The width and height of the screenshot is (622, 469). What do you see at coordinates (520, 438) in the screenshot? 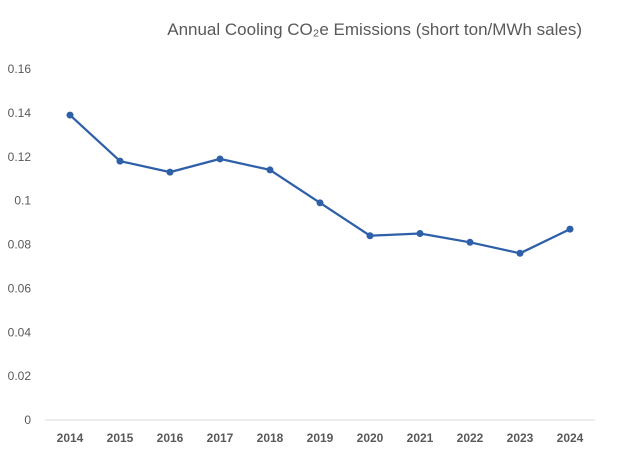
I see `x-tick-label: 2023` at bounding box center [520, 438].